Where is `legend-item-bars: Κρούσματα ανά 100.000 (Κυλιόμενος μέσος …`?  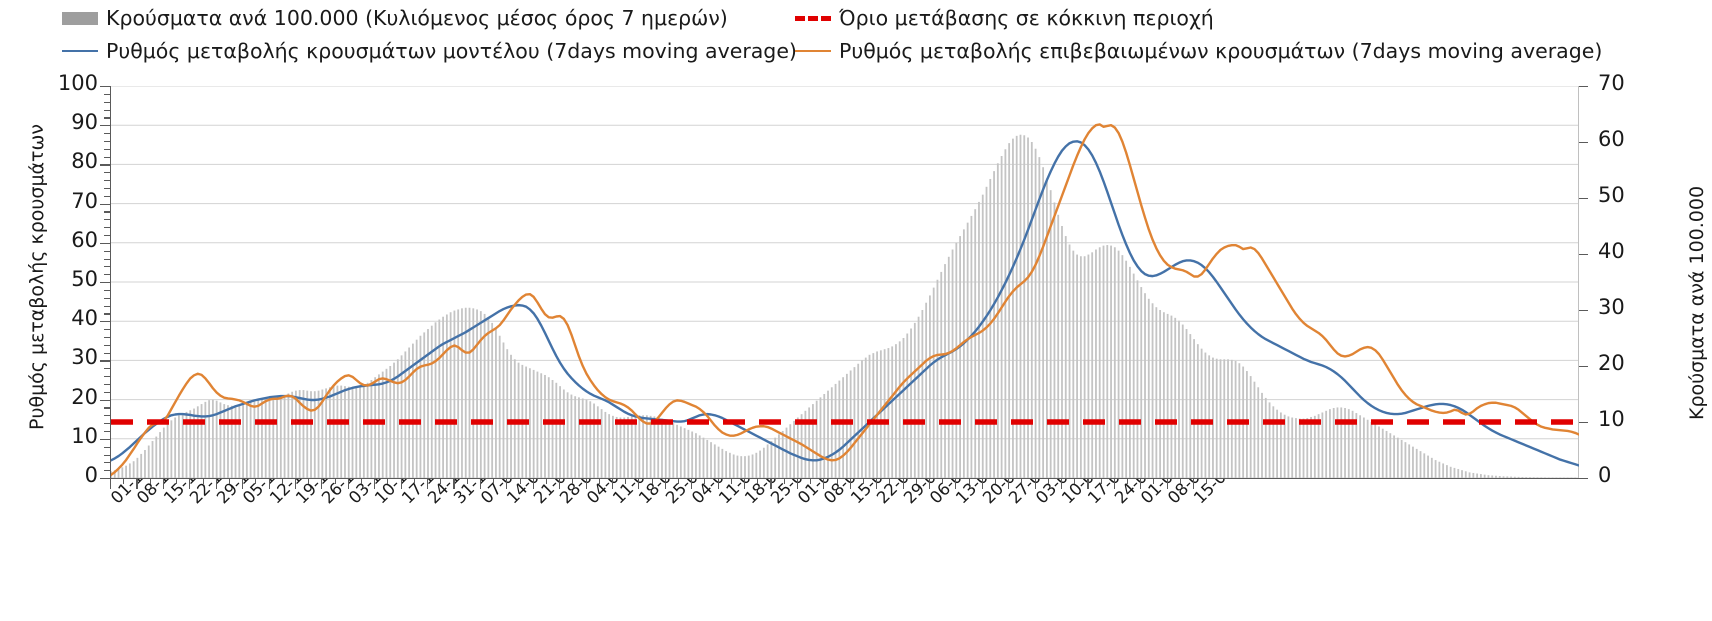
legend-item-bars: Κρούσματα ανά 100.000 (Κυλιόμενος μέσος … is located at coordinates (395, 18).